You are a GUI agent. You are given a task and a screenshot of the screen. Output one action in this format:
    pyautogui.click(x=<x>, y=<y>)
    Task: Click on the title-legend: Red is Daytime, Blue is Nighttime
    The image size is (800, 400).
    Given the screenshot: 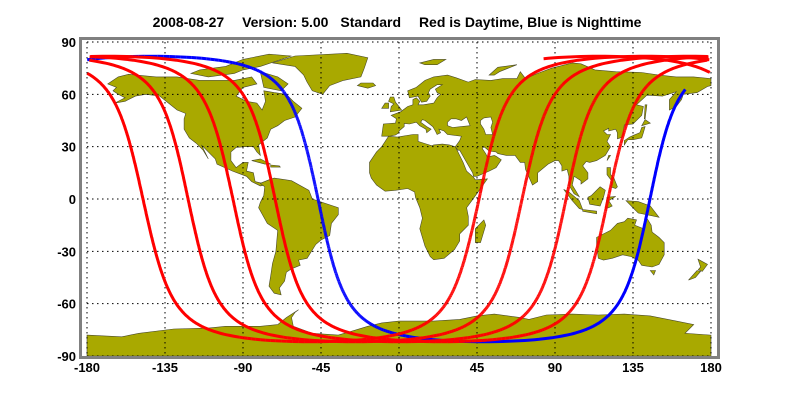 What is the action you would take?
    pyautogui.click(x=530, y=22)
    